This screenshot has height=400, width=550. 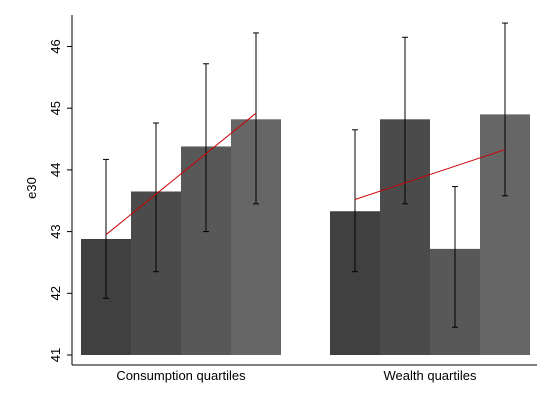 What do you see at coordinates (31, 188) in the screenshot?
I see `y-axis-title: e30` at bounding box center [31, 188].